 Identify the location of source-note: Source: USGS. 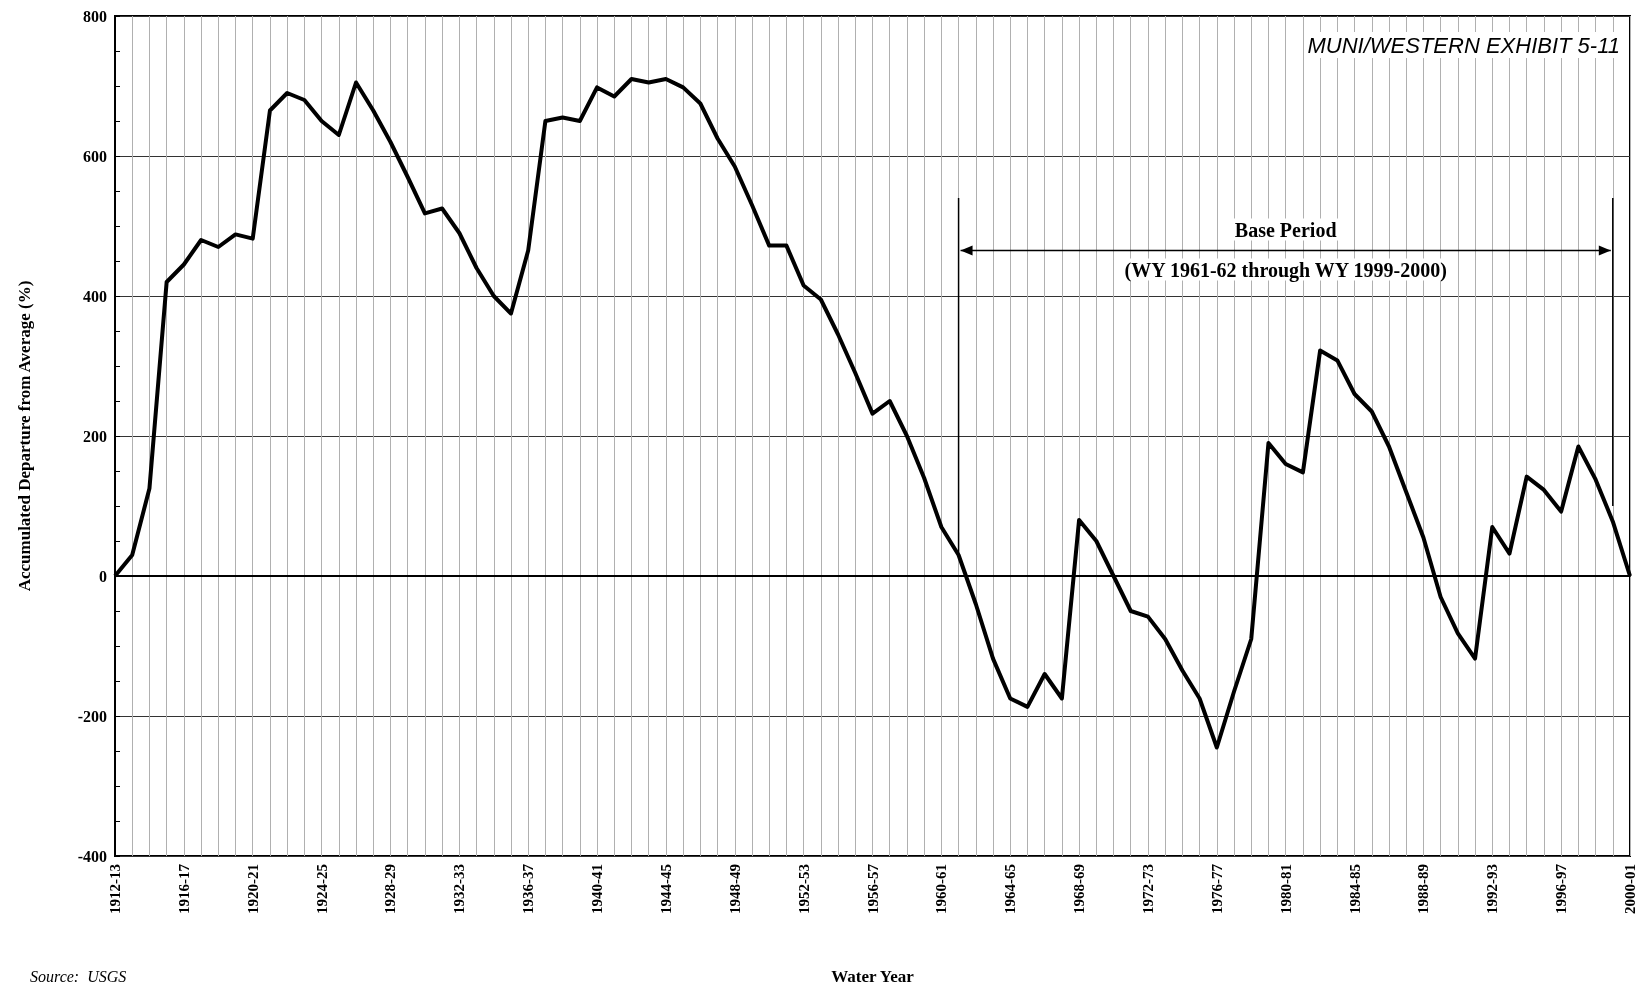
(78, 976).